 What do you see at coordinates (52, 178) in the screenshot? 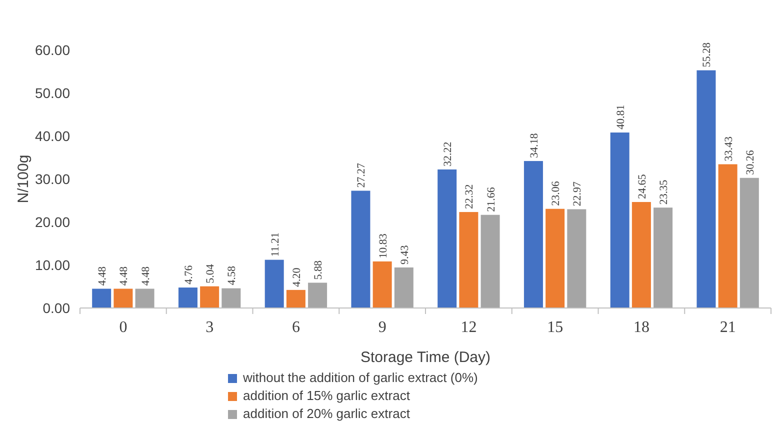
I see `y-tick-label: 30.00` at bounding box center [52, 178].